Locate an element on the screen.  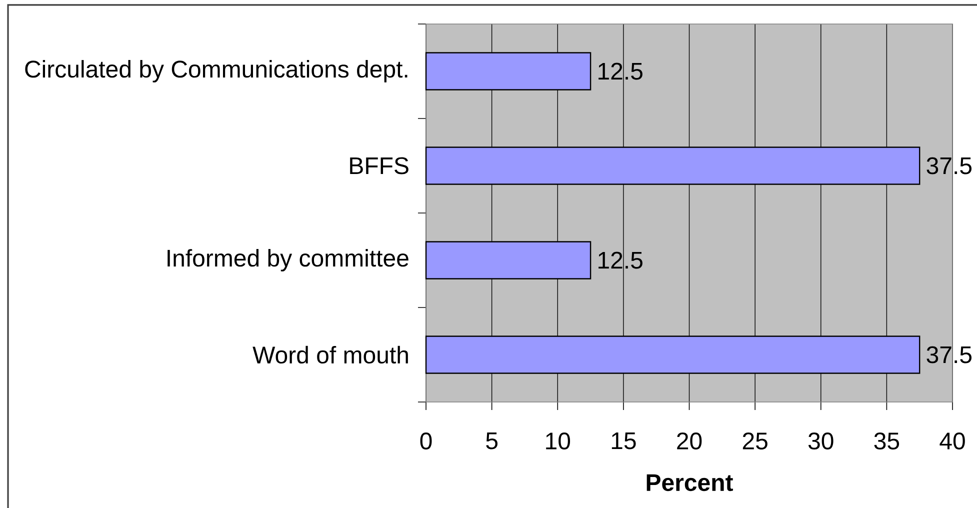
x-tick-label: 10 is located at coordinates (558, 441).